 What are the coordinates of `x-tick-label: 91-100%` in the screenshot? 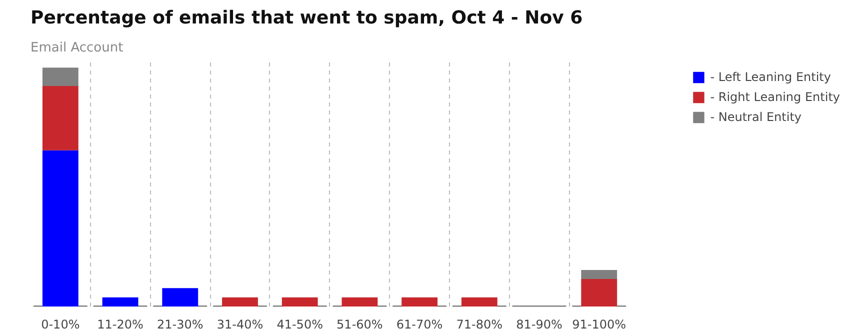 It's located at (599, 325).